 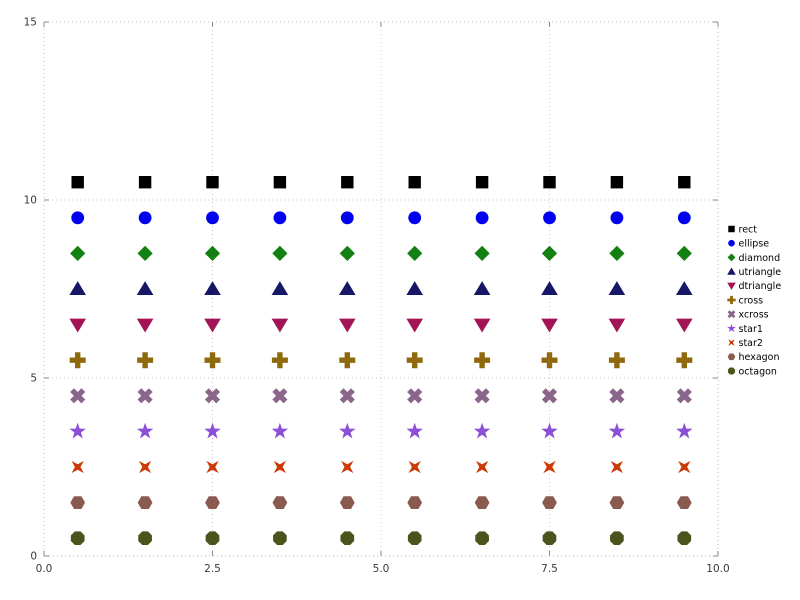 I want to click on legend-item-utriangle: utriangle, so click(x=754, y=272).